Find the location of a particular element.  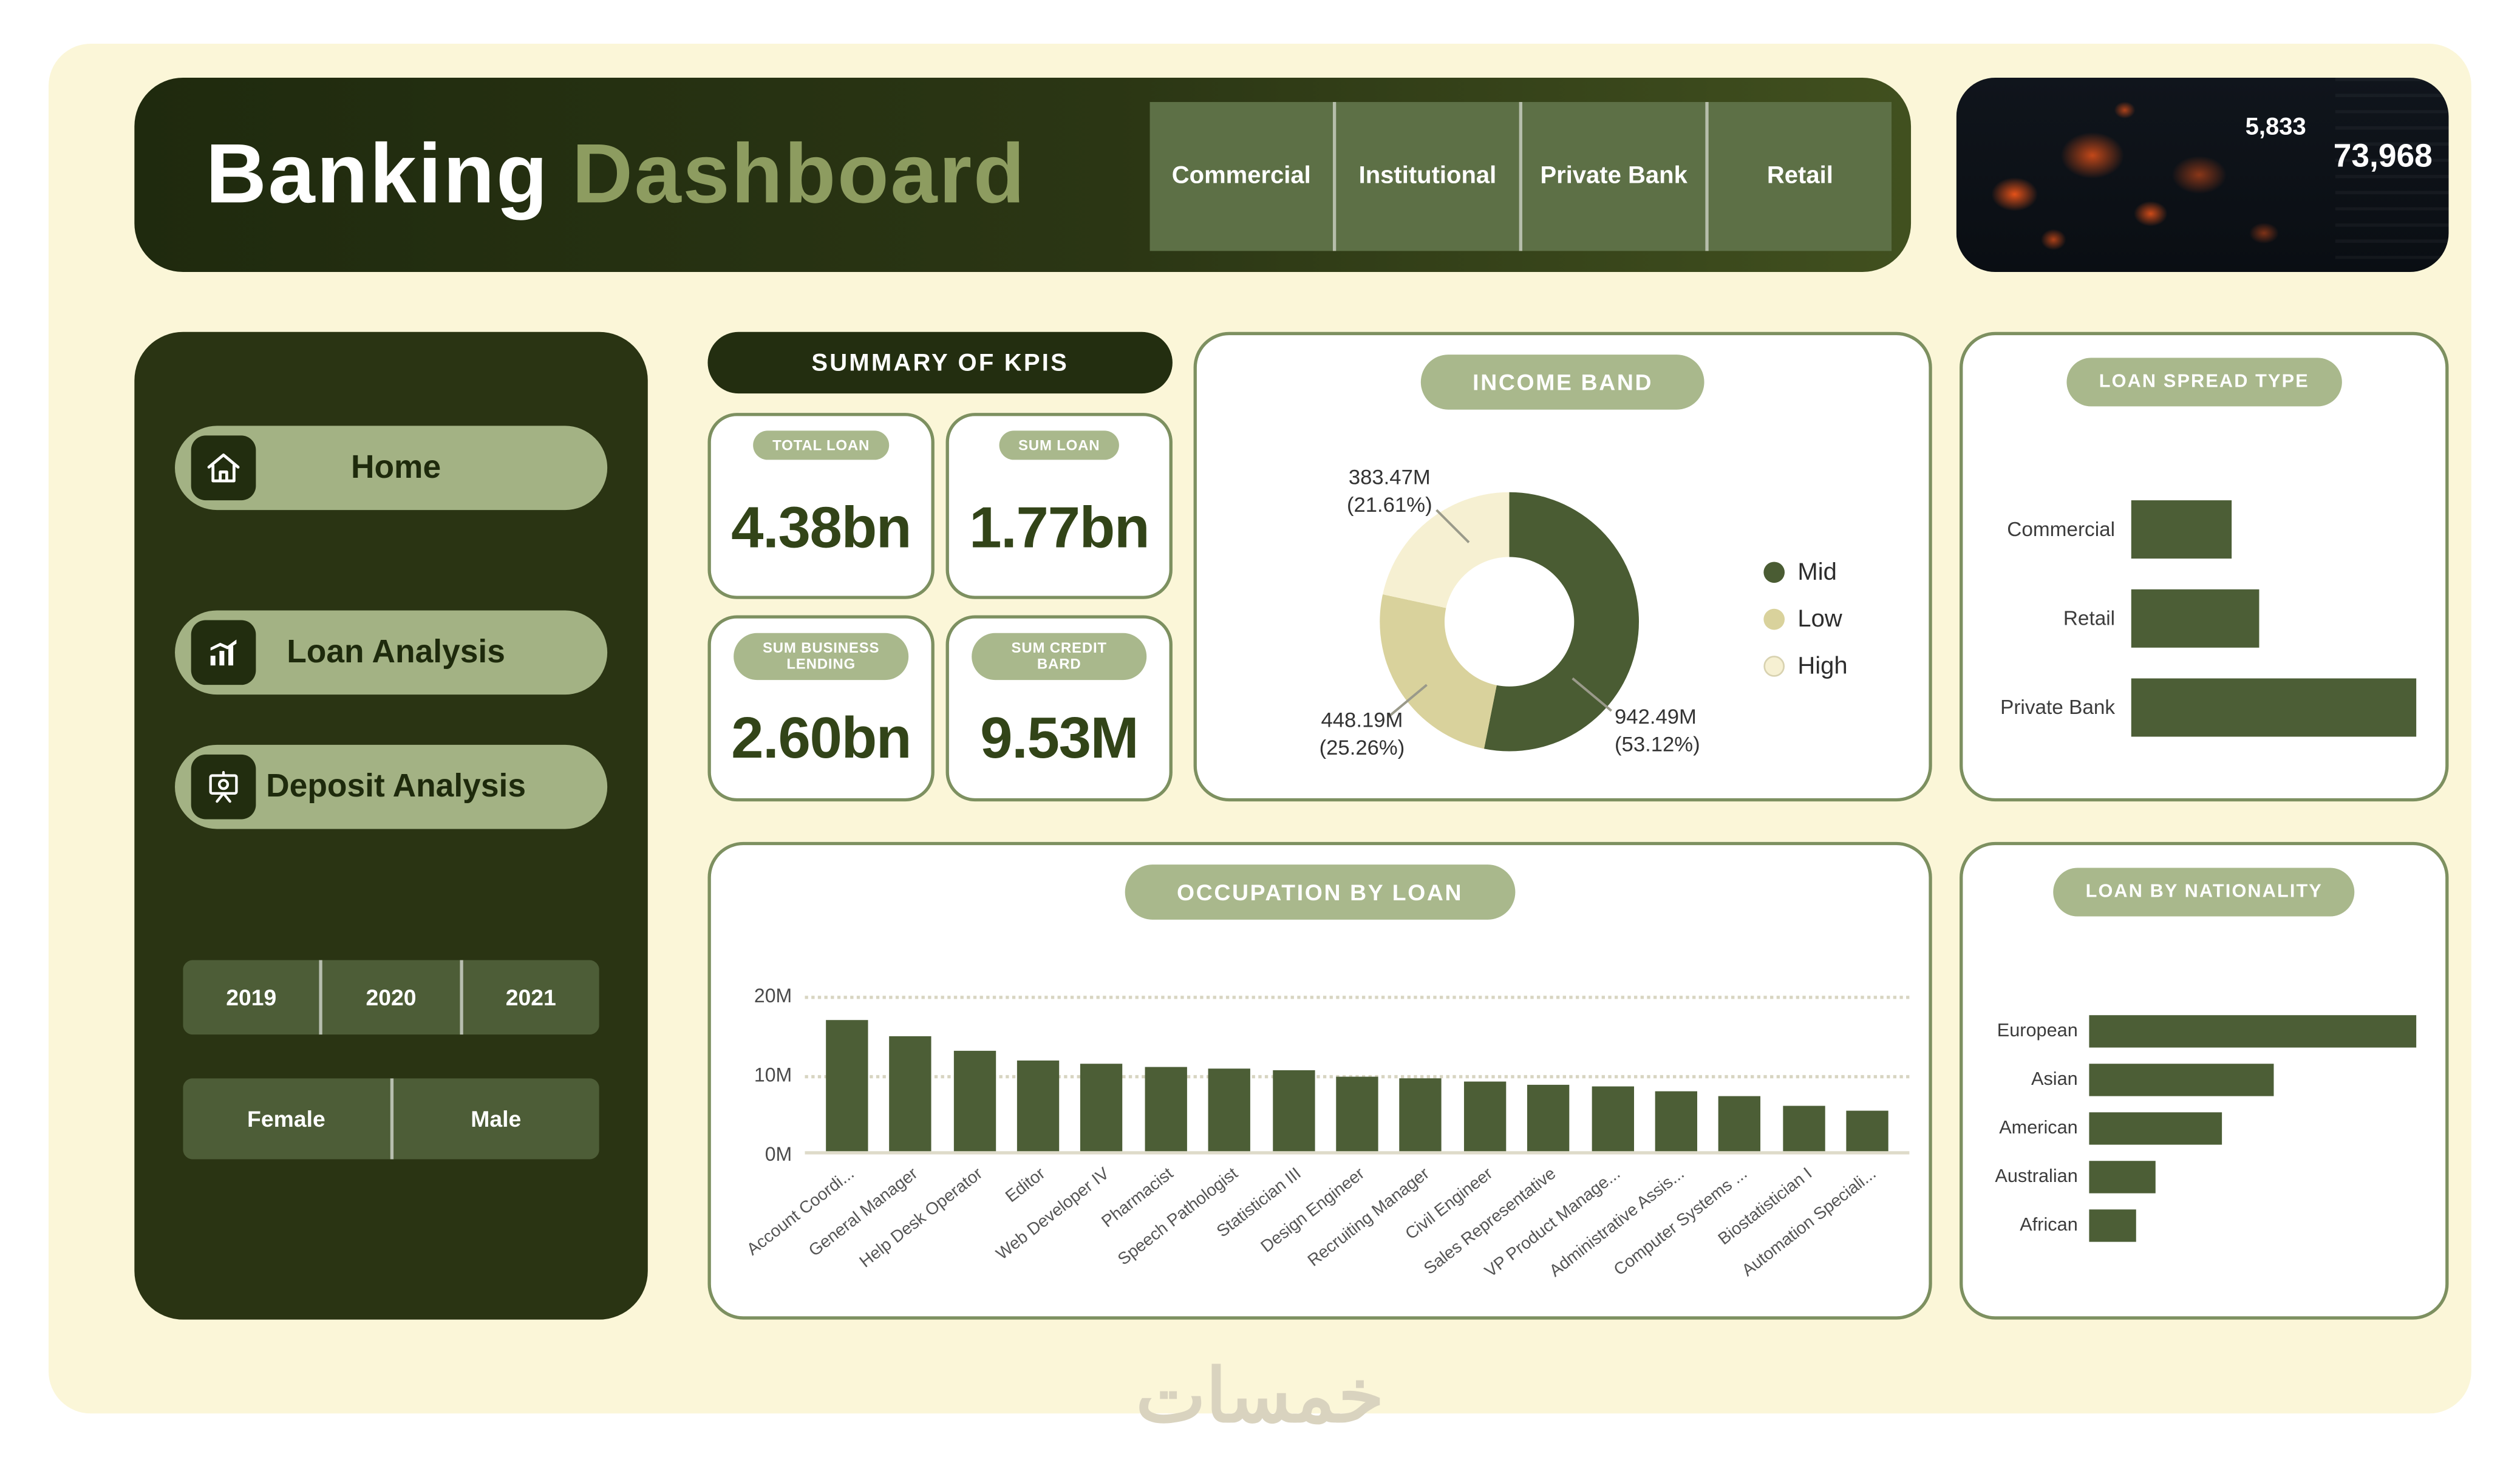

bar-private-bank is located at coordinates (2274, 707).